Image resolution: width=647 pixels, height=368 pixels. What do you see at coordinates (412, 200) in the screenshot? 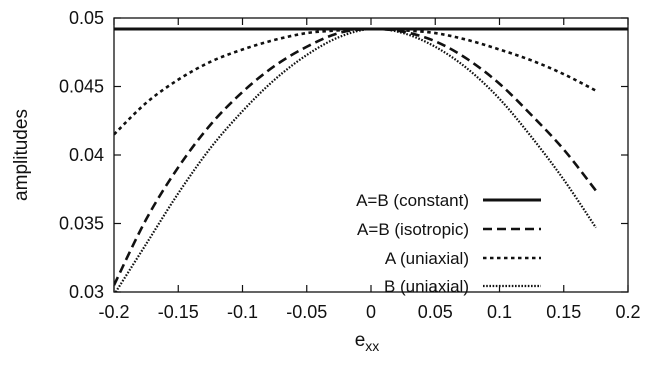
I see `legend-label-0: A=B (constant)` at bounding box center [412, 200].